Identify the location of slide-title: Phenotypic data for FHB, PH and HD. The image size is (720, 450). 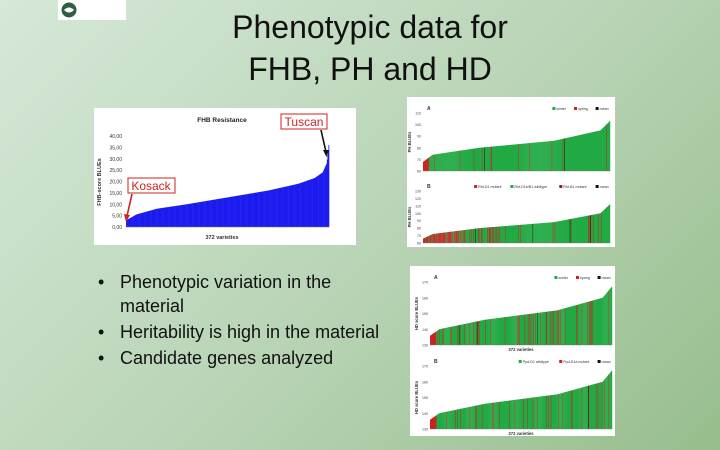
(370, 48).